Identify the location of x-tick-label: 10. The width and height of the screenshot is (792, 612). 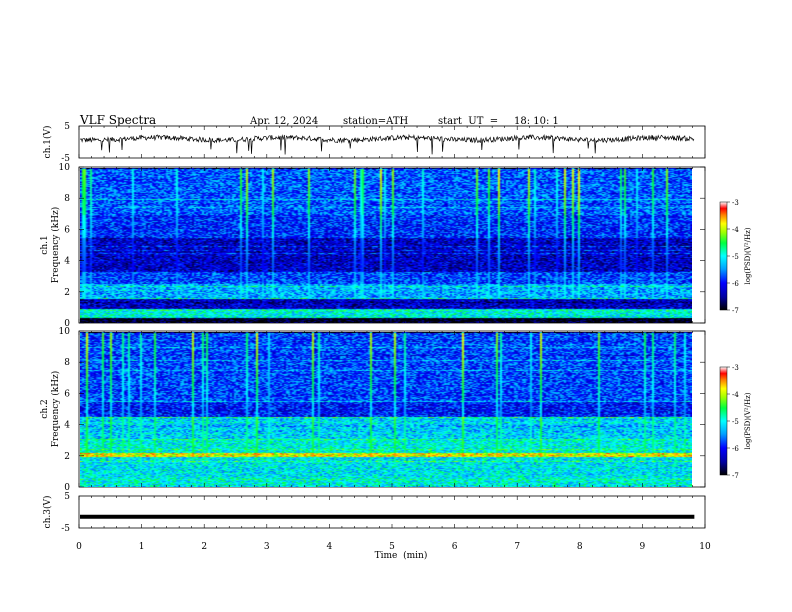
(705, 547).